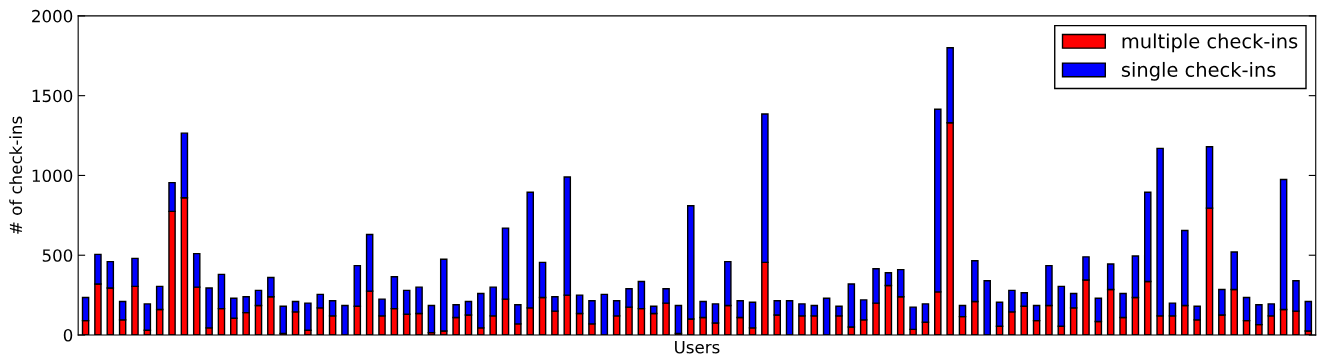 This screenshot has height=361, width=1325. I want to click on y-tick-label: 1000, so click(52, 176).